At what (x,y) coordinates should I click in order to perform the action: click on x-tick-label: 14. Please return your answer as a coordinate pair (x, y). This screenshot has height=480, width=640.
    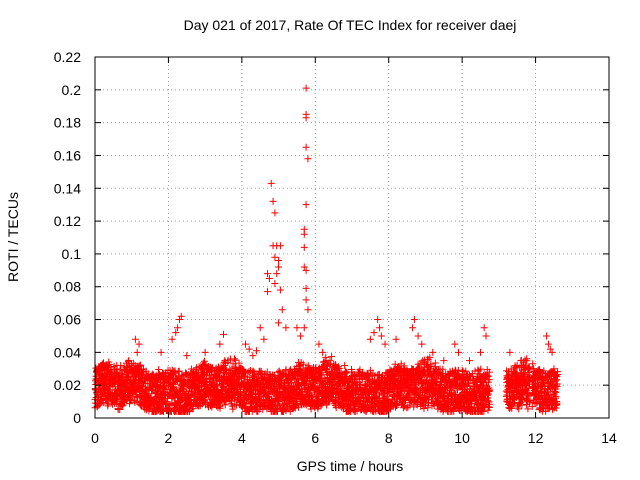
    Looking at the image, I should click on (609, 438).